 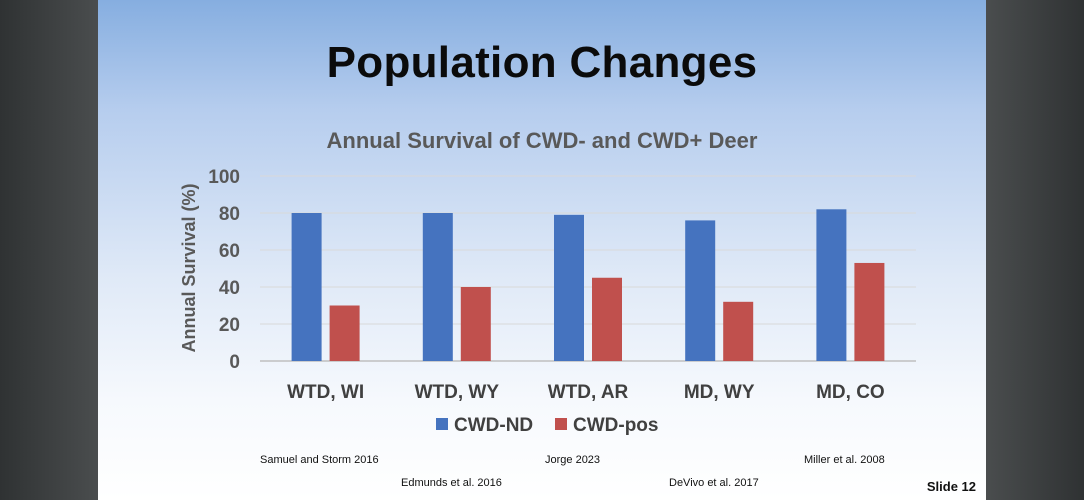 What do you see at coordinates (542, 62) in the screenshot?
I see `slide-title: Population Changes` at bounding box center [542, 62].